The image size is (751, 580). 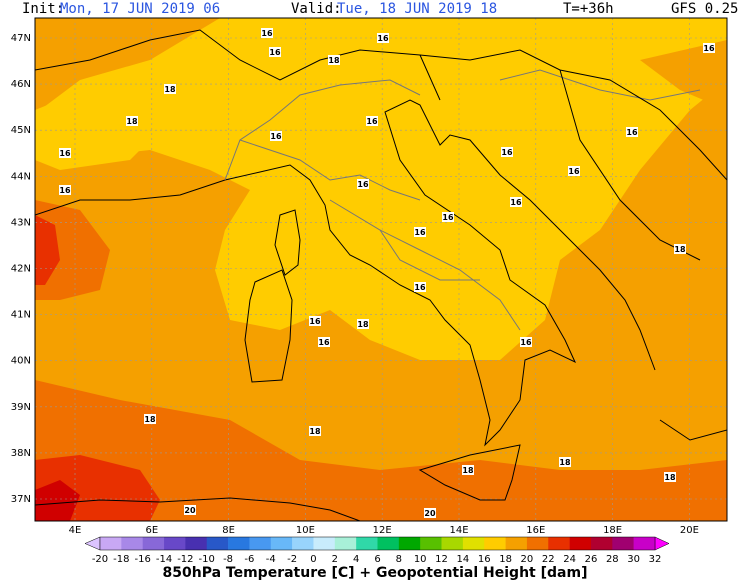 I want to click on lon-label: 20E, so click(x=689, y=530).